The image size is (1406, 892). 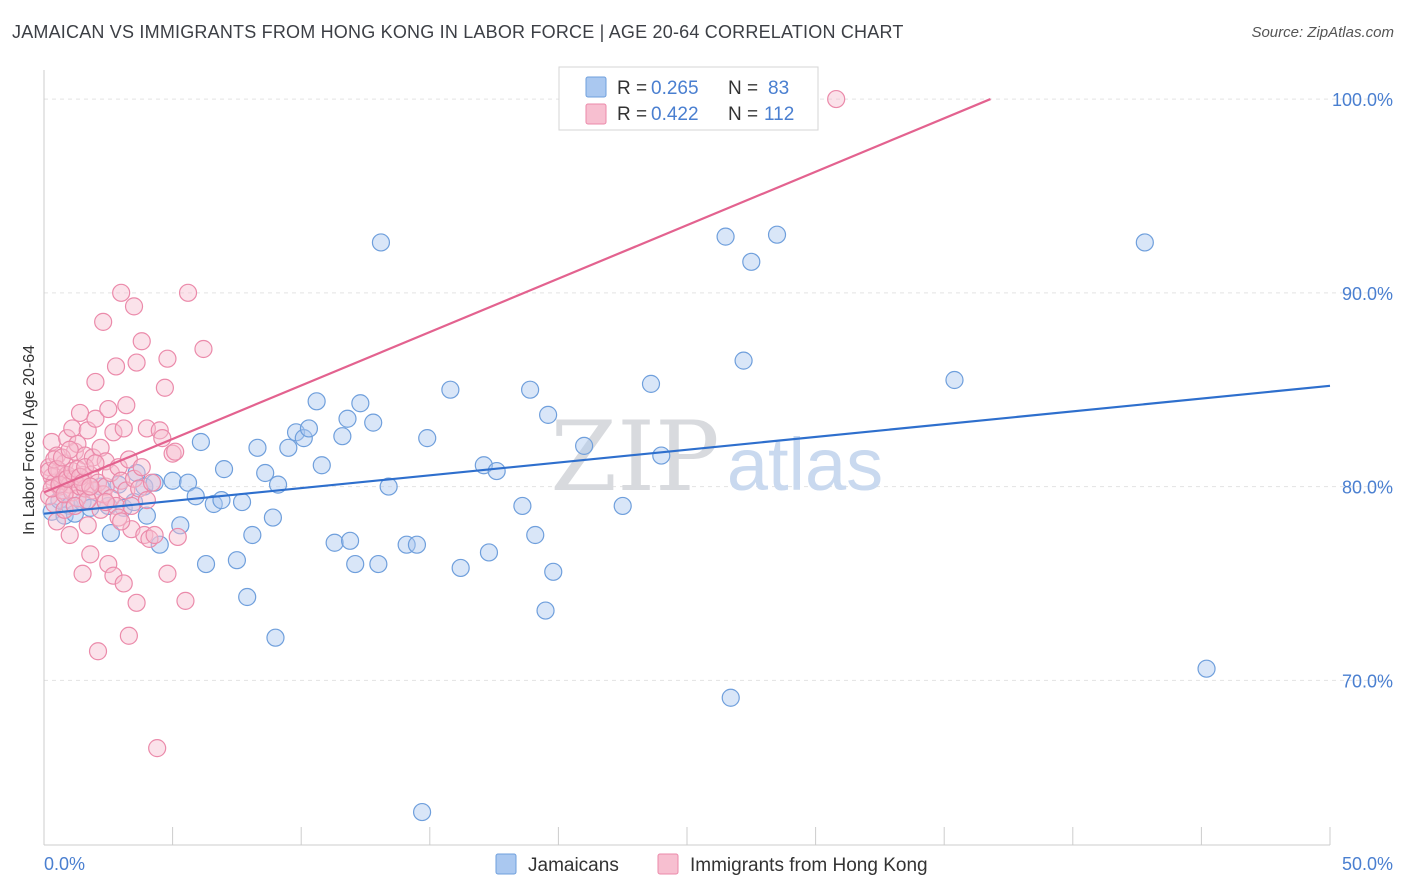 I want to click on legend-n-label-0: N =, so click(x=743, y=88).